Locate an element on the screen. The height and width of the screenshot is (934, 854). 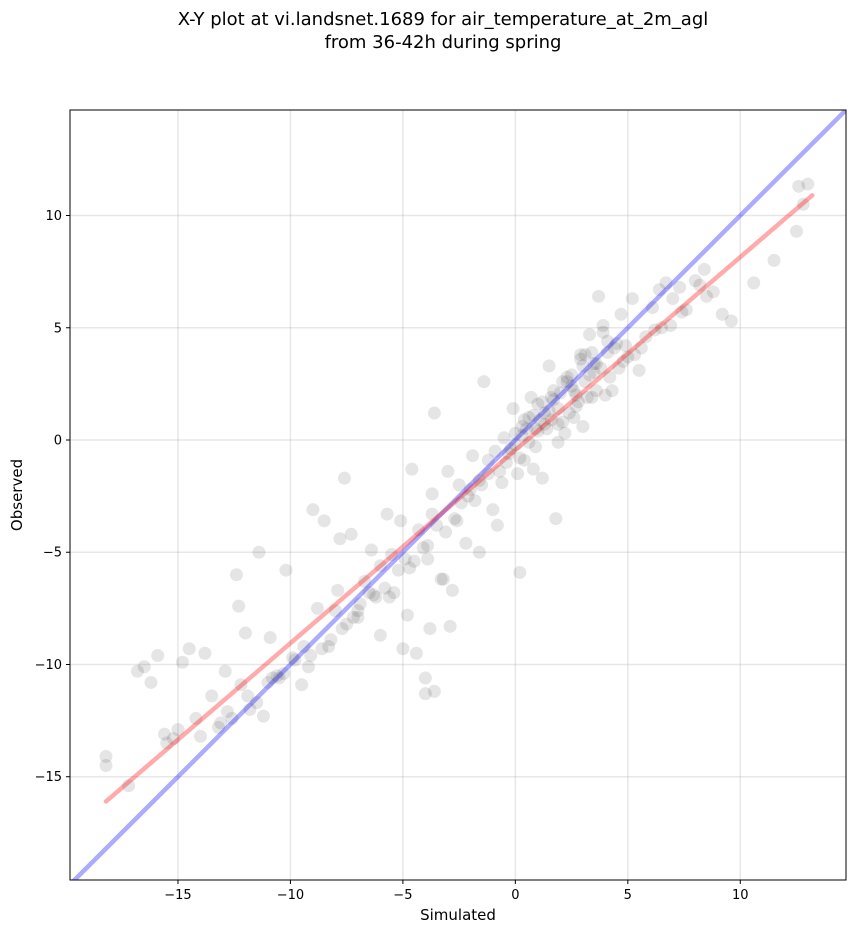
y-axis-label: Observed is located at coordinates (17, 495).